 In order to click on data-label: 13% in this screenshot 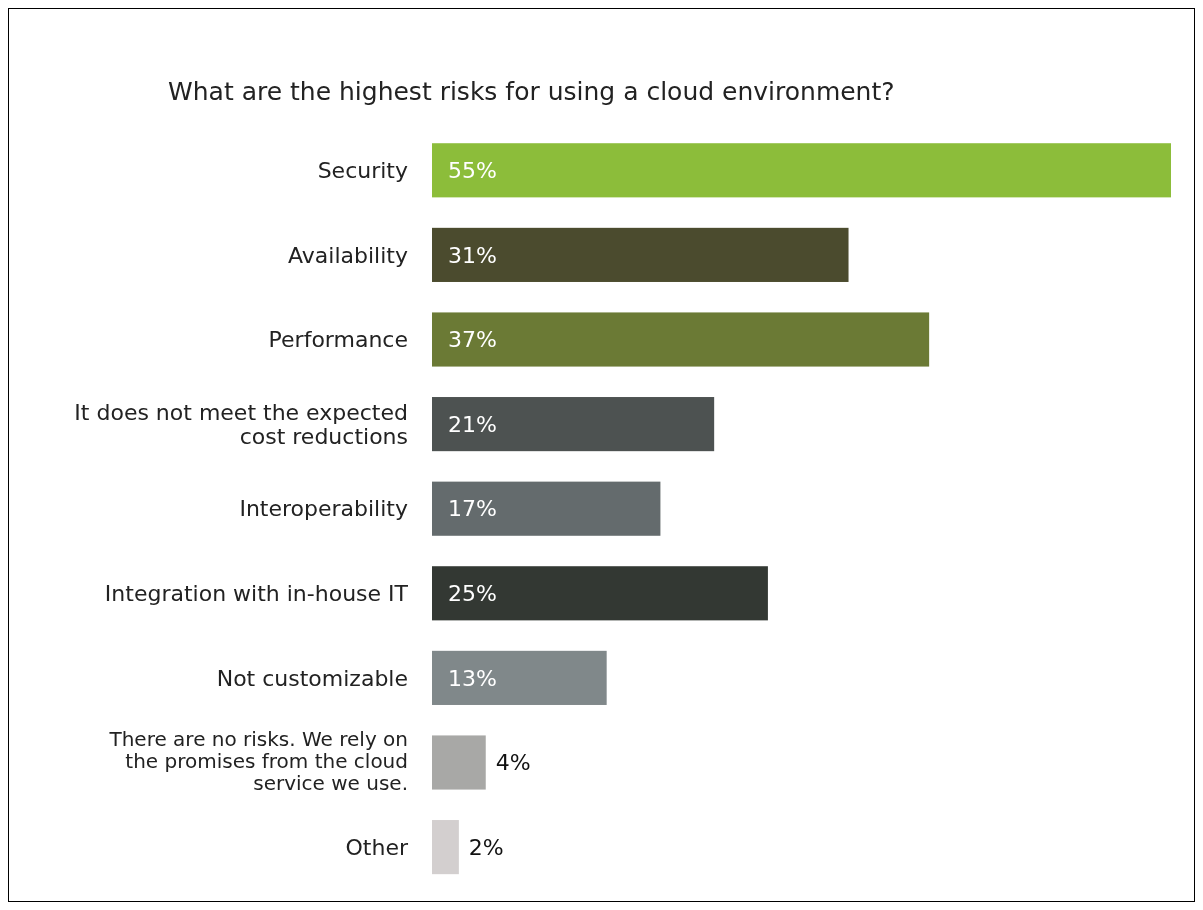, I will do `click(472, 678)`.